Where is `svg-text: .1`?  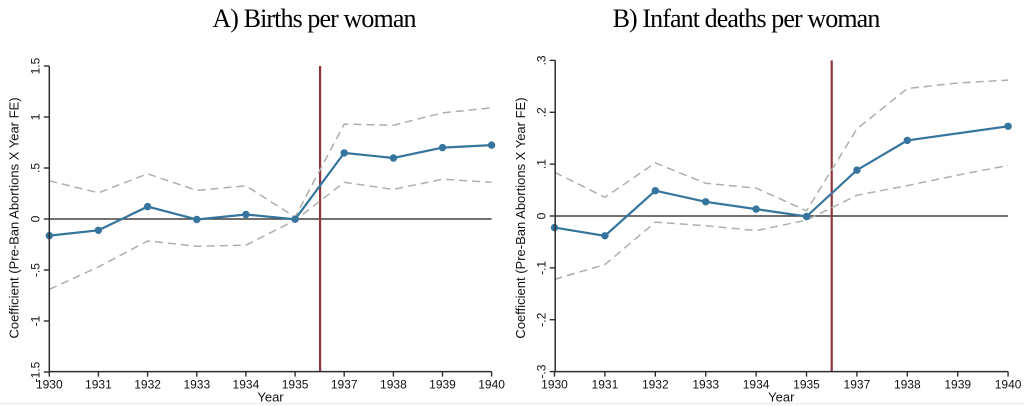
svg-text: .1 is located at coordinates (541, 164).